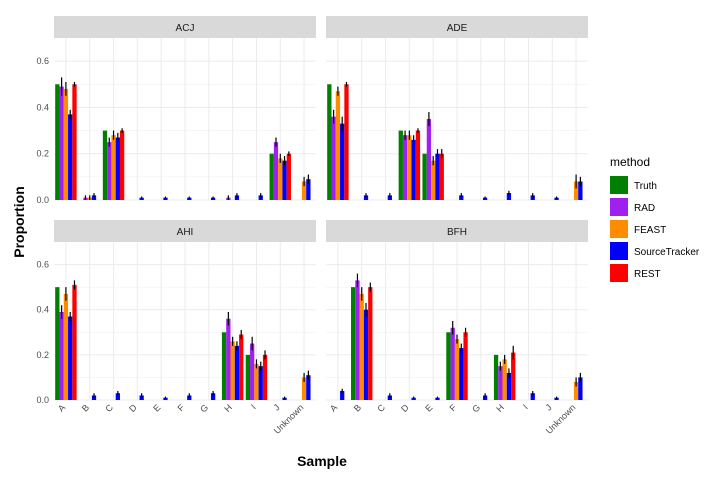  I want to click on bar-rest-e, so click(441, 176).